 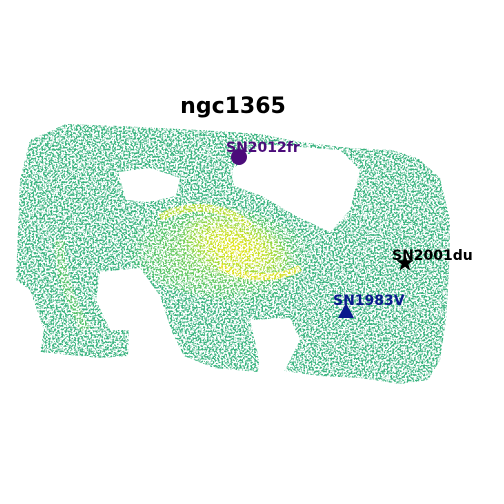 I want to click on void-north, so click(x=296, y=188).